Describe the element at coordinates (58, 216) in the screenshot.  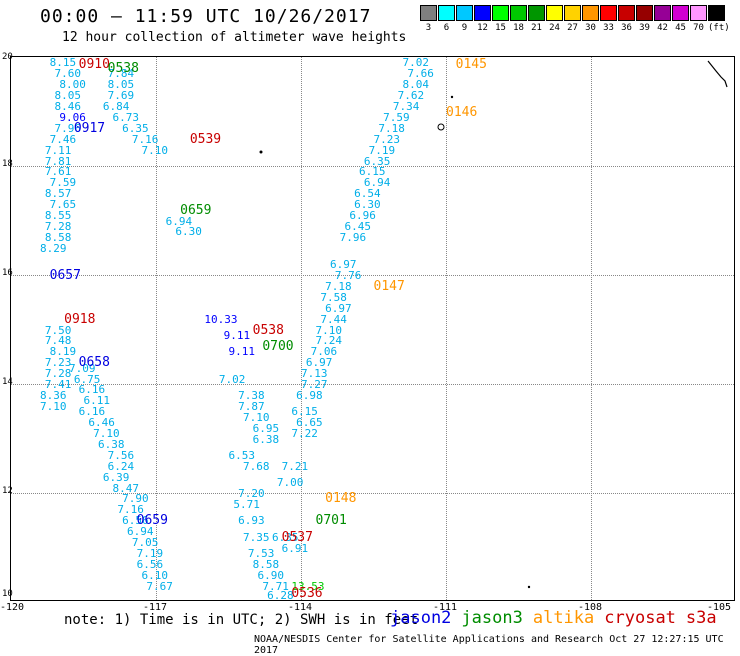
I see `swh-value: 8.55` at that location.